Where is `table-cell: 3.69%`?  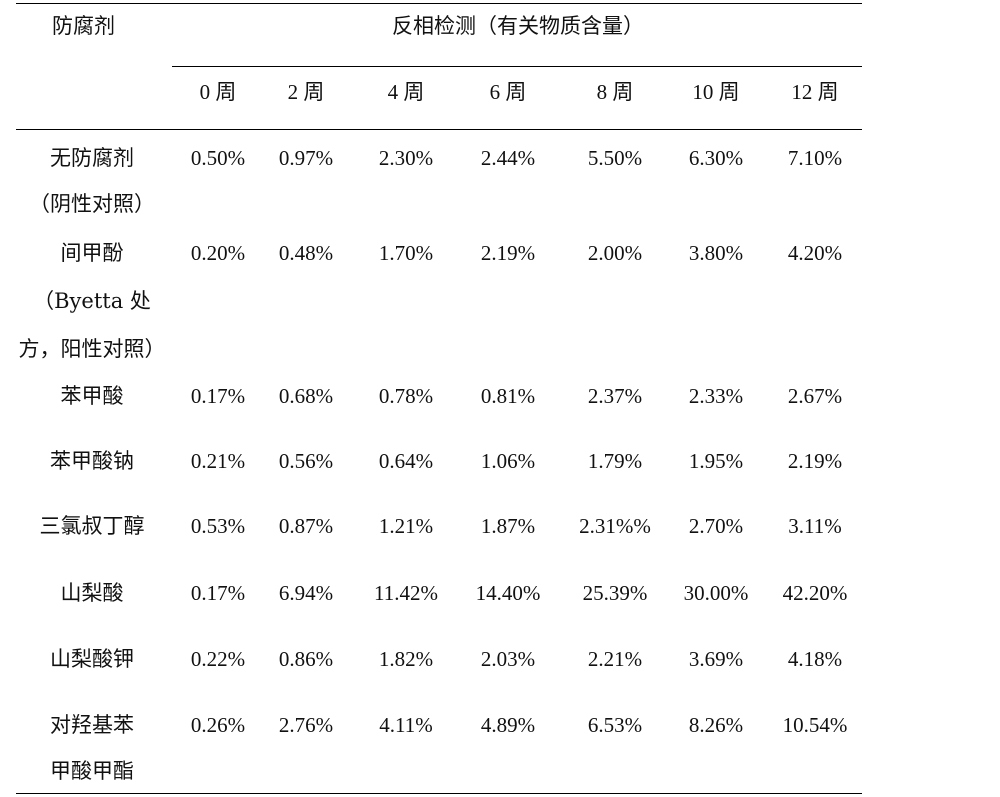
table-cell: 3.69% is located at coordinates (716, 659).